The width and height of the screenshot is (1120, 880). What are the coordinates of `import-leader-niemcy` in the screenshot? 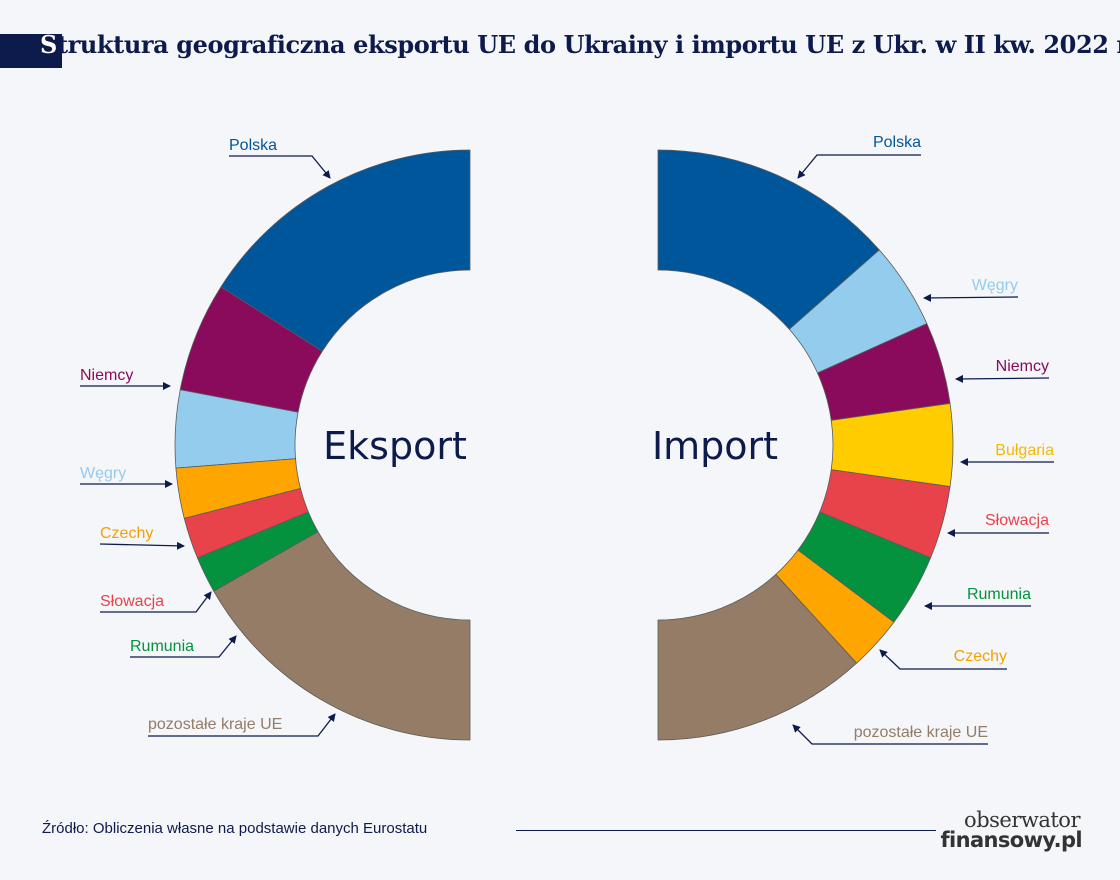 It's located at (1002, 378).